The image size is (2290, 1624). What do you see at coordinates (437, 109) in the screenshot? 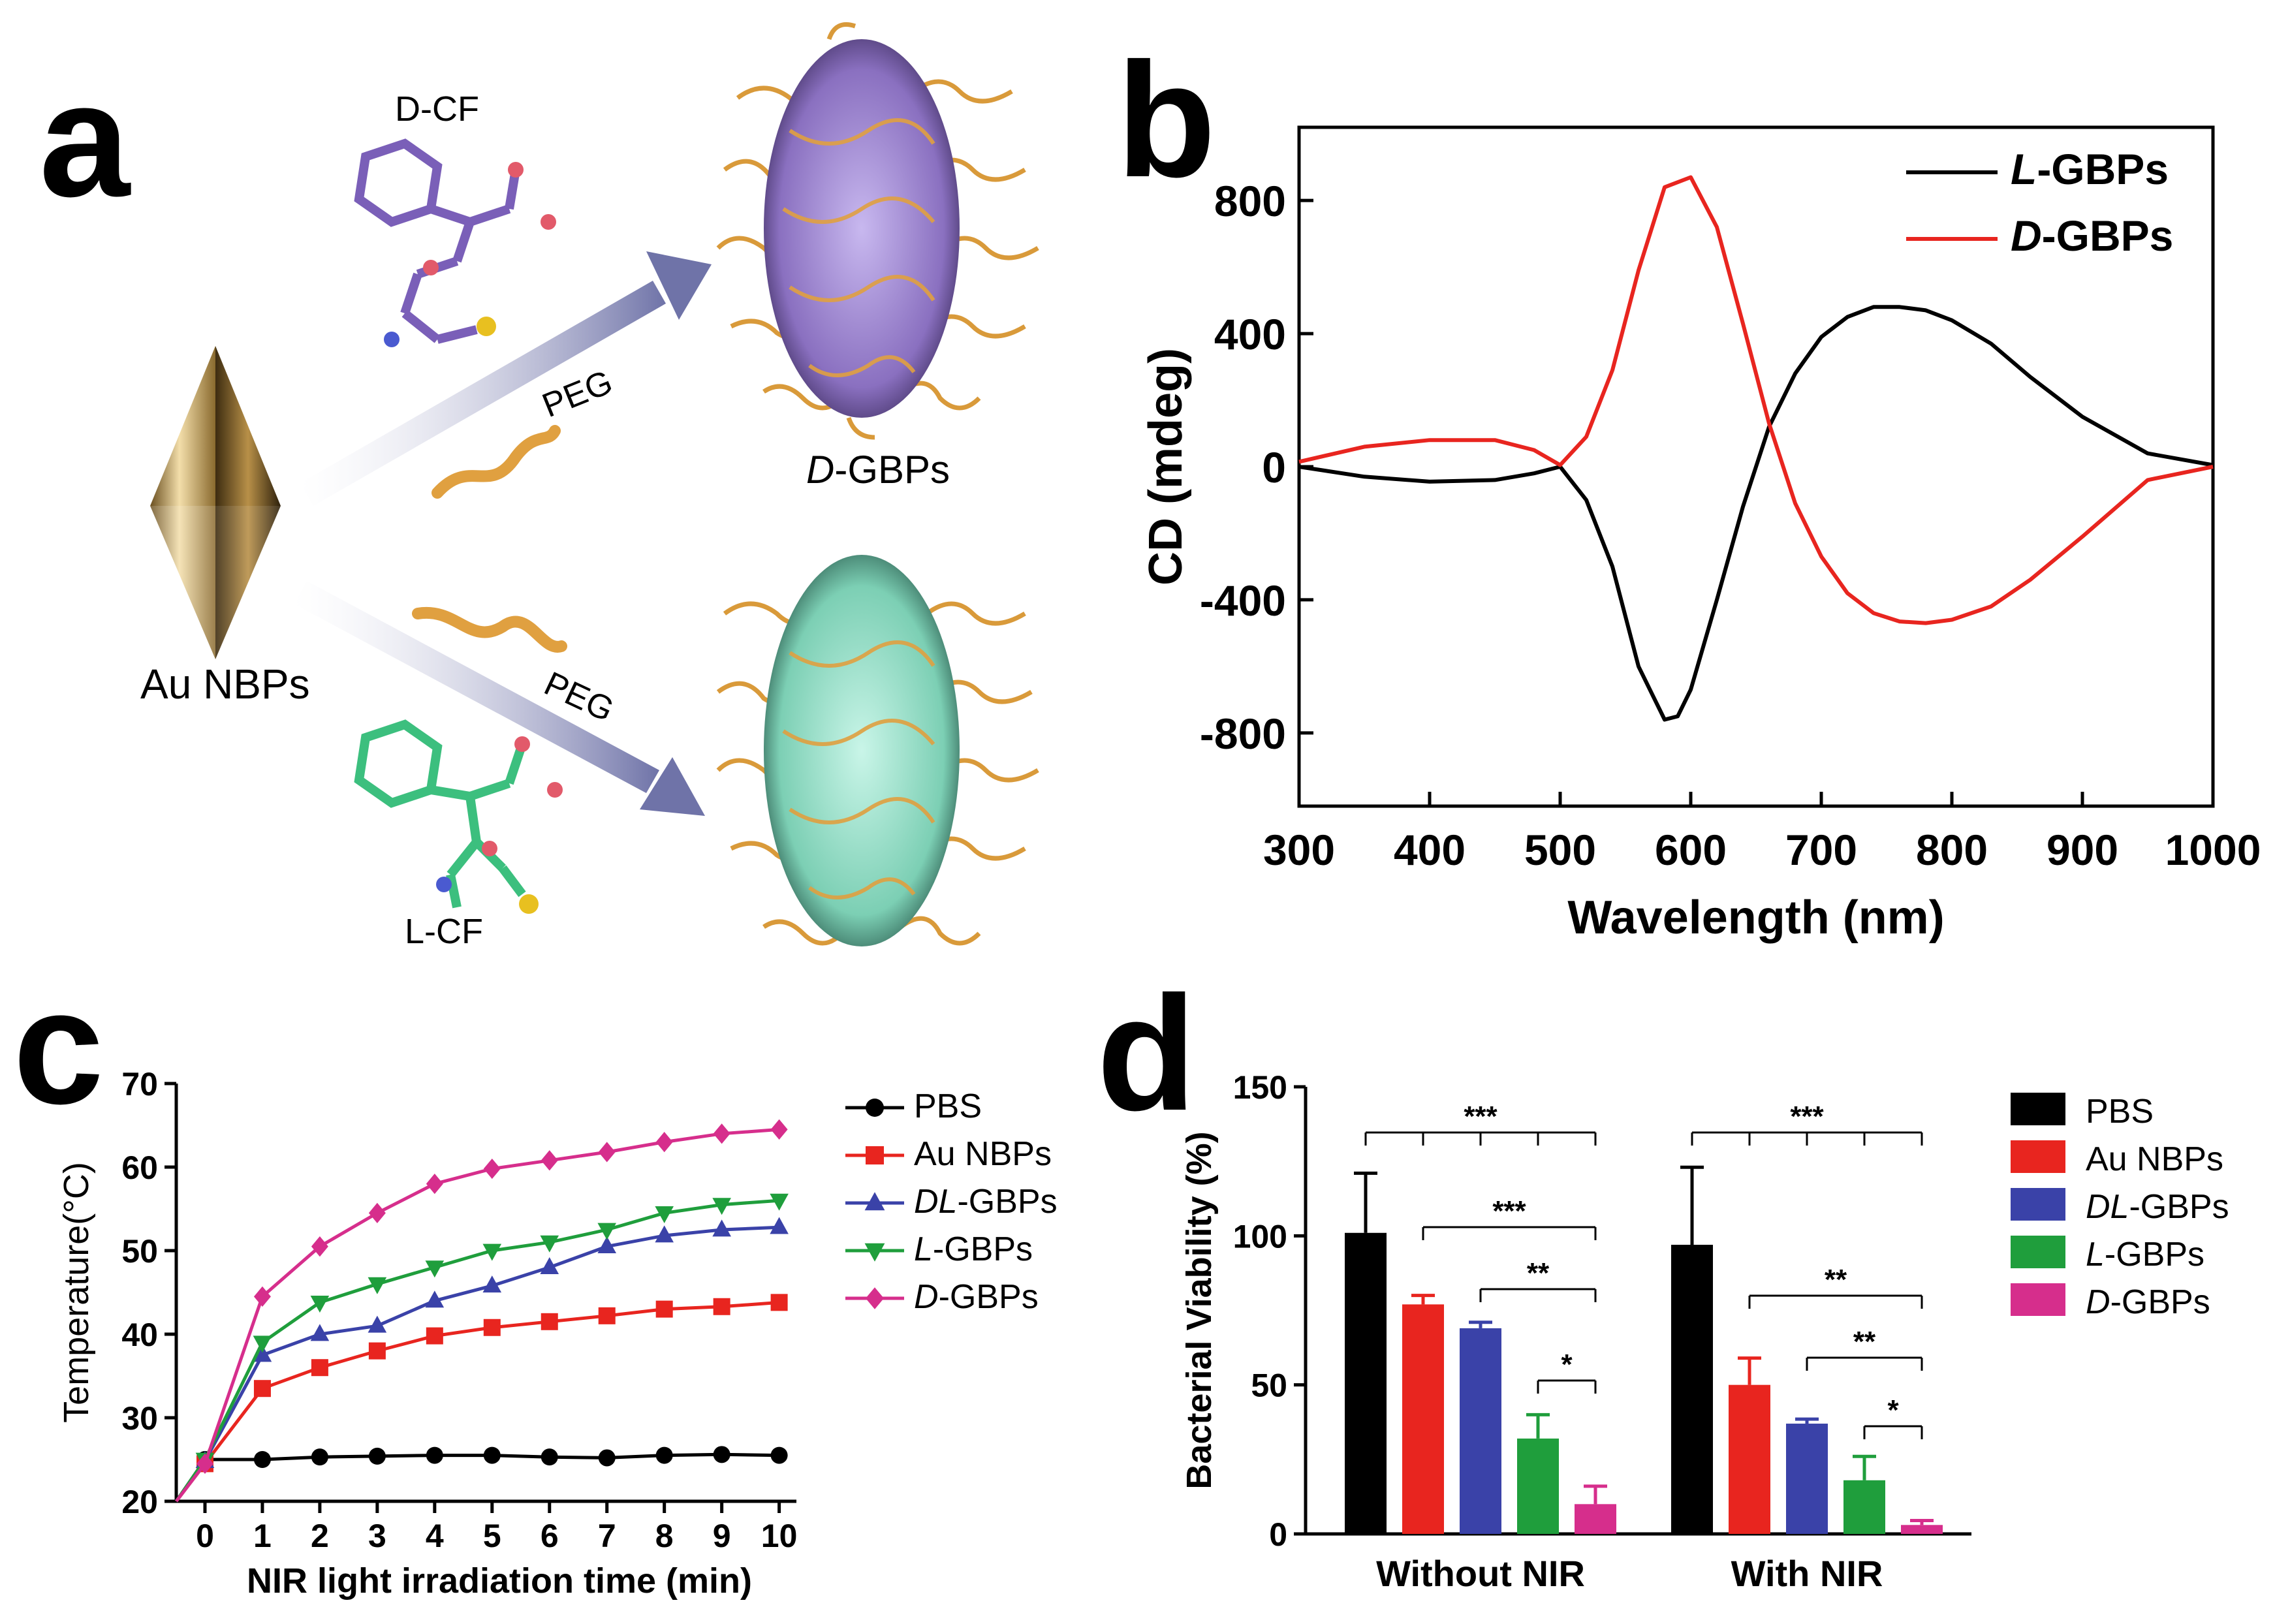
I see `d-cf-label: D-CF` at bounding box center [437, 109].